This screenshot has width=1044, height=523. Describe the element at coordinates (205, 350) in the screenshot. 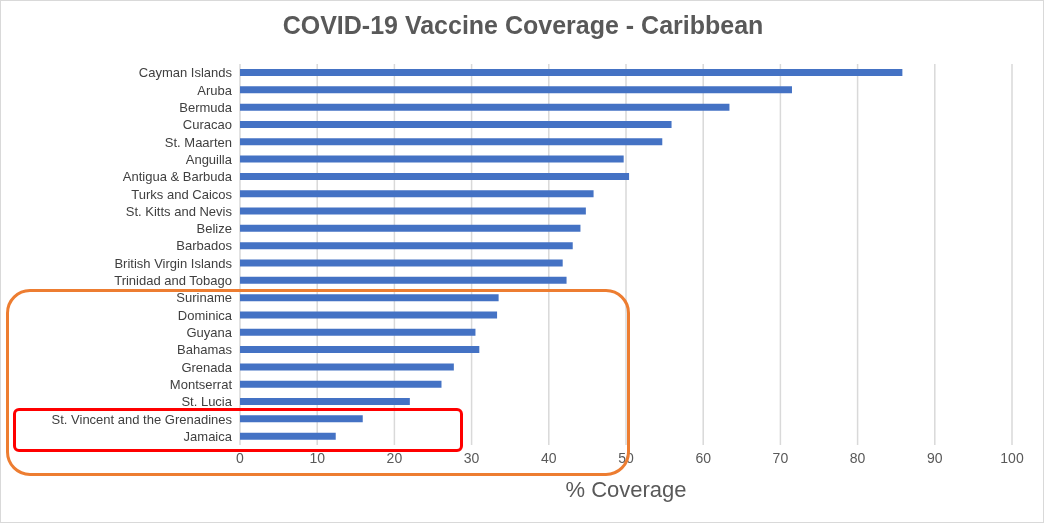

I see `y-tick-label: Bahamas` at that location.